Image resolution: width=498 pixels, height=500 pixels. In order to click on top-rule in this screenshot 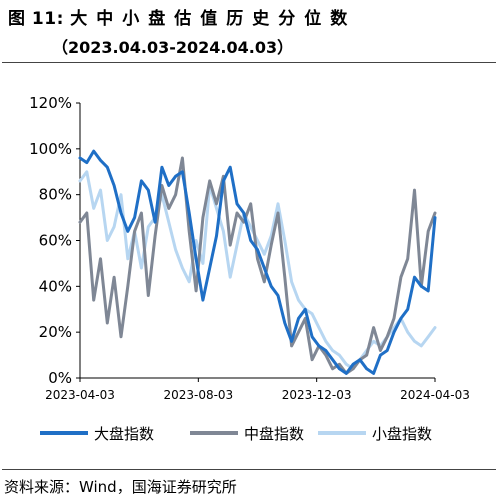, I will do `click(249, 62)`.